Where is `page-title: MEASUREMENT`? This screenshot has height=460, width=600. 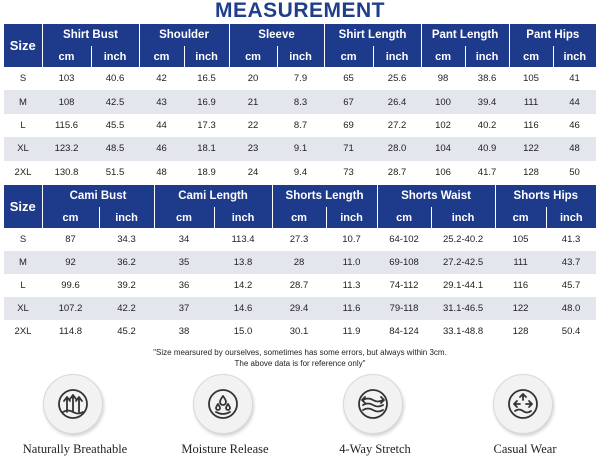
page-title: MEASUREMENT is located at coordinates (299, 11).